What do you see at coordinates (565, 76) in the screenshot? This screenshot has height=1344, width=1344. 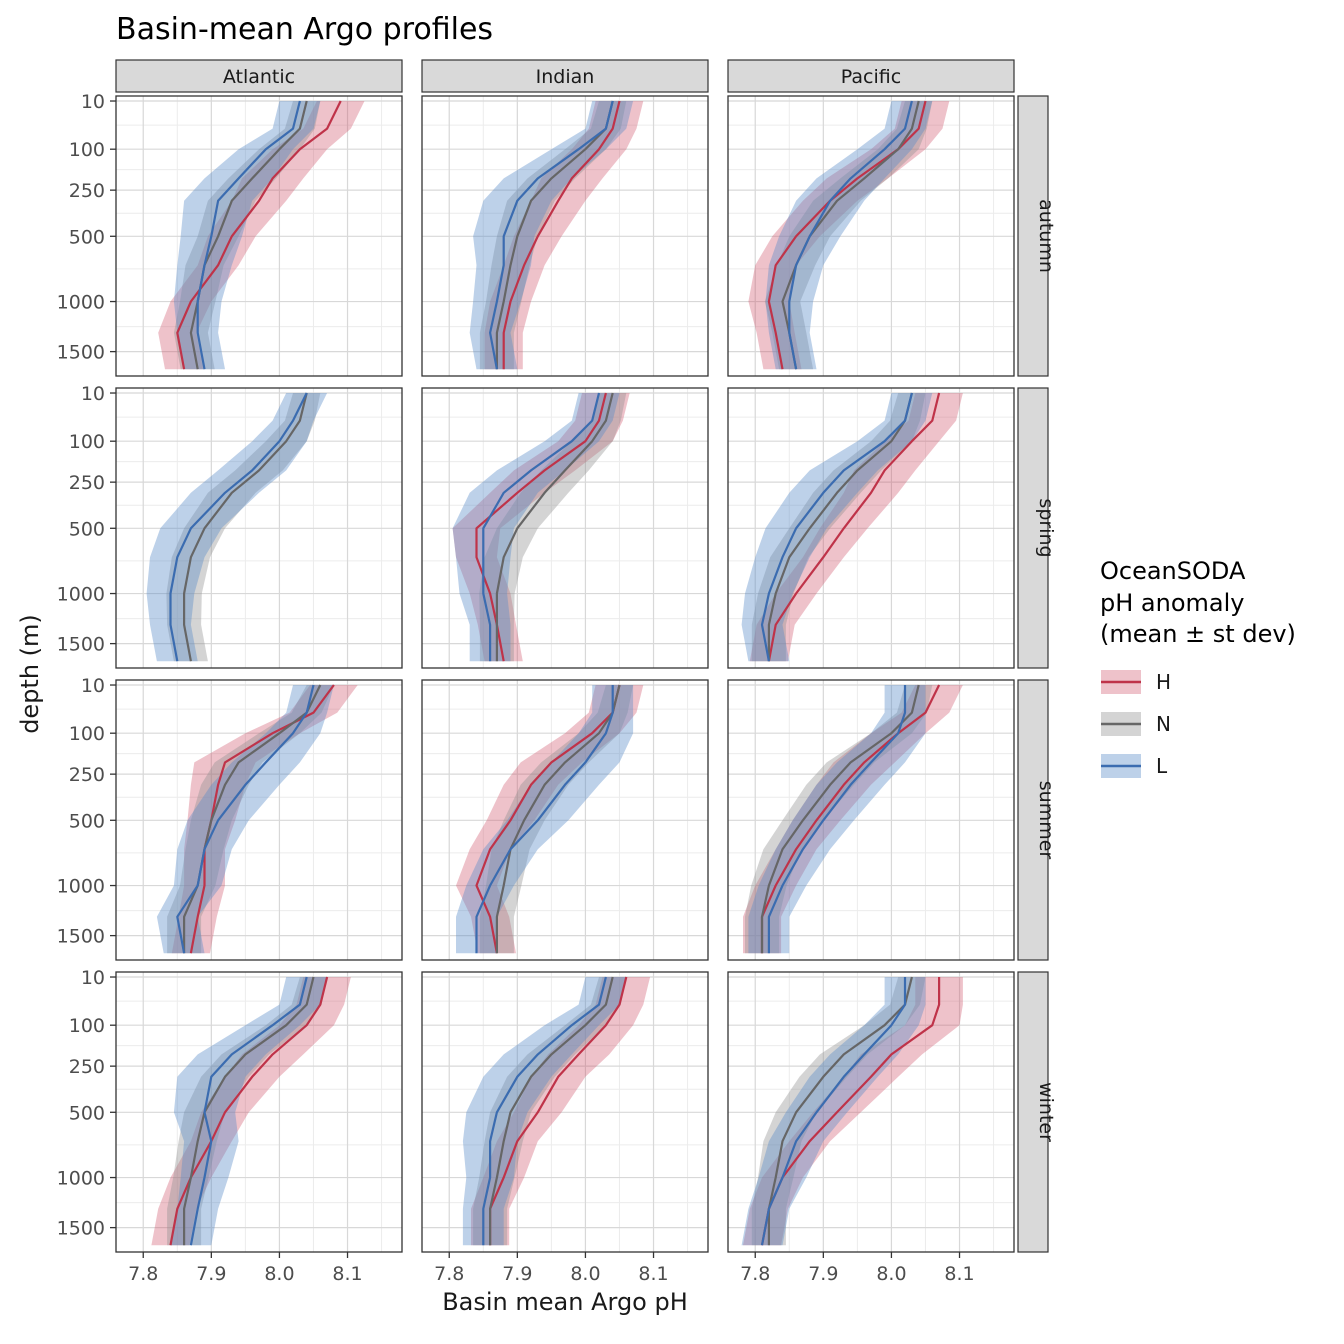 I see `strip-col-Indian` at bounding box center [565, 76].